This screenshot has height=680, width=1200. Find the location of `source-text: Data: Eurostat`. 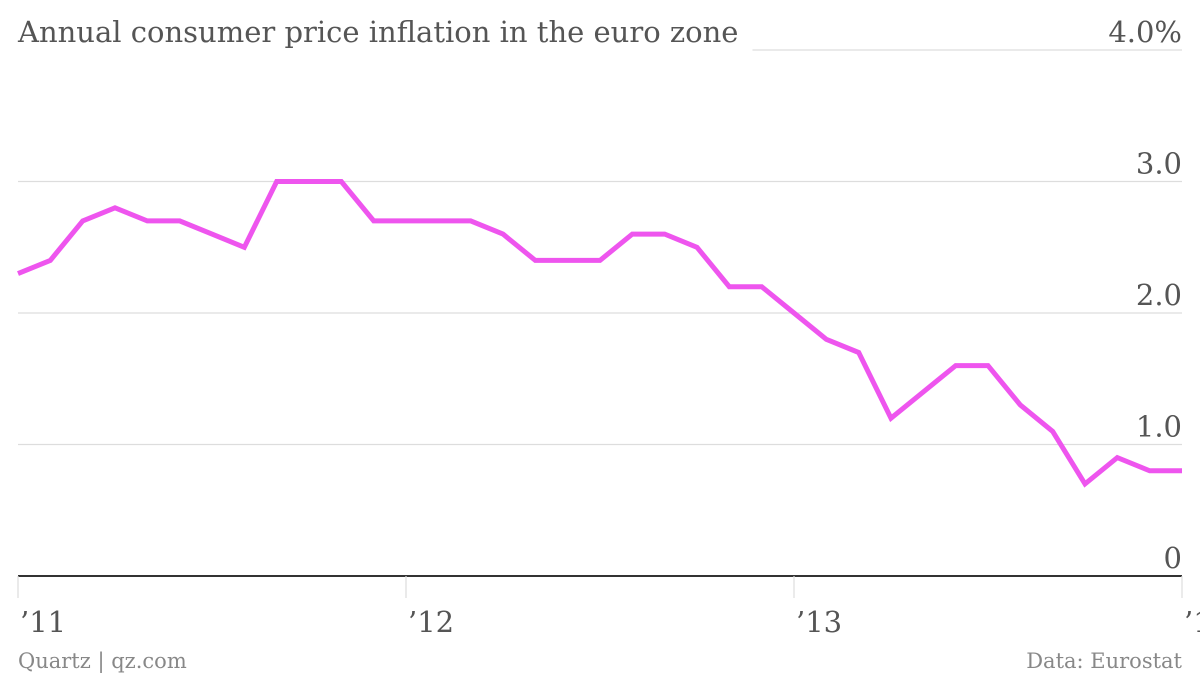

source-text: Data: Eurostat is located at coordinates (1104, 661).